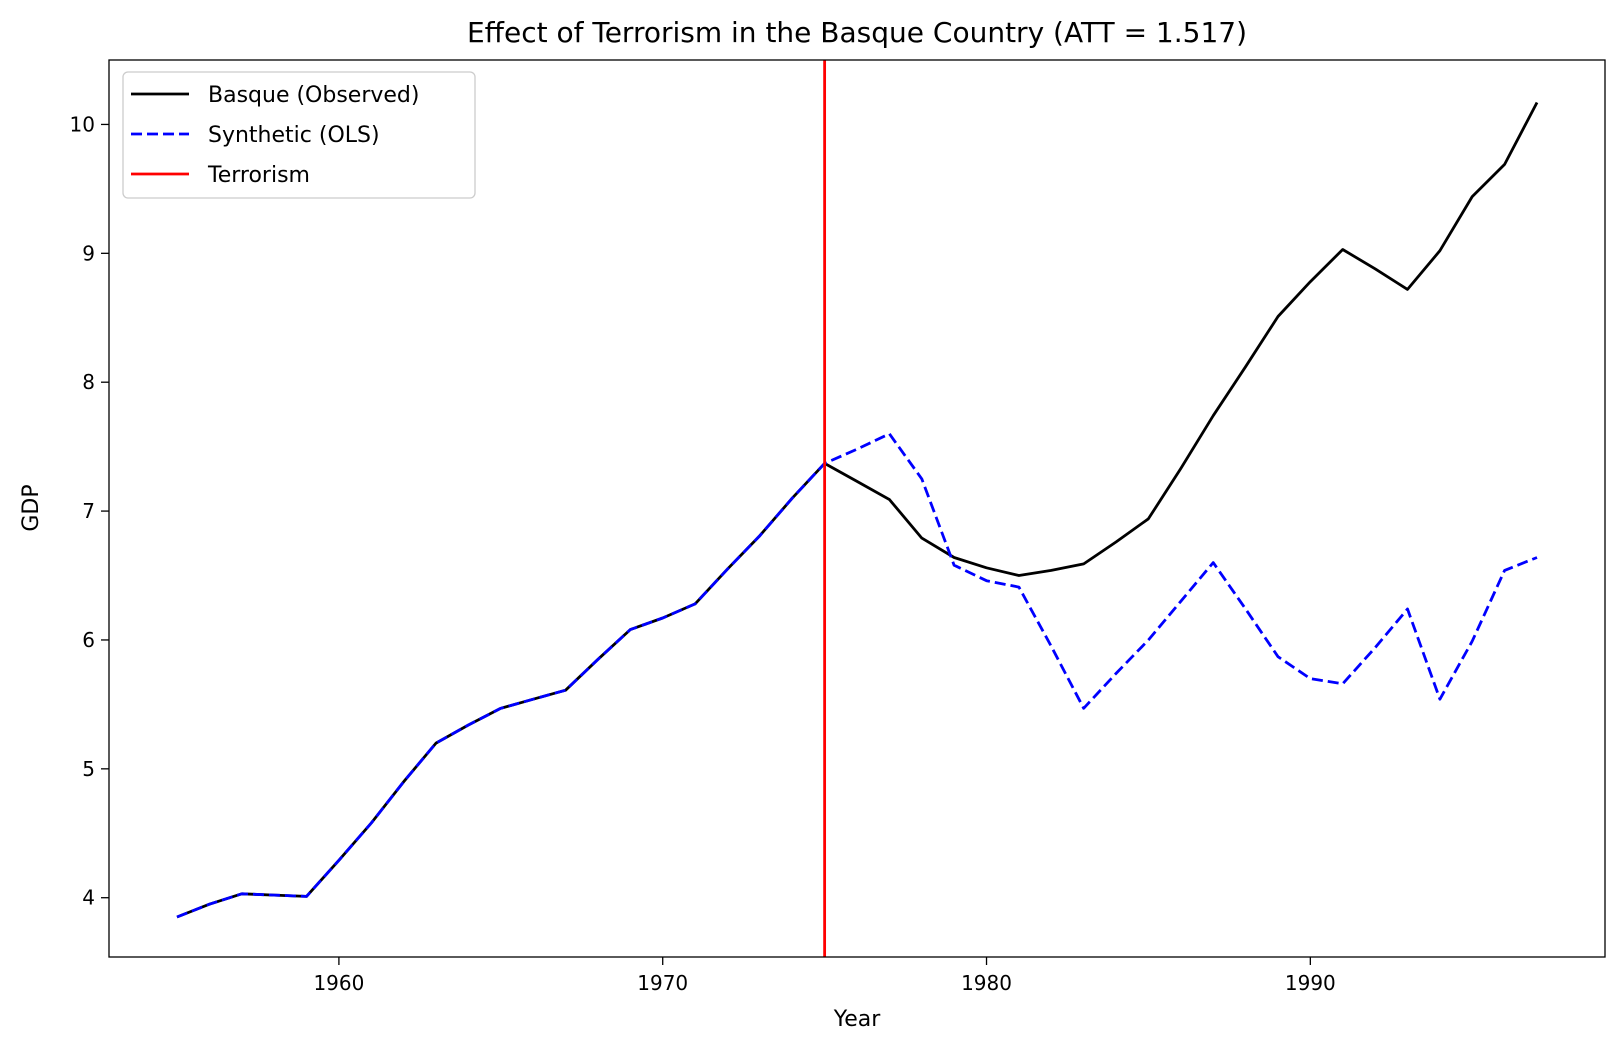 Image resolution: width=1615 pixels, height=1046 pixels. Describe the element at coordinates (662, 983) in the screenshot. I see `x-tick-label-1970: 1970` at that location.